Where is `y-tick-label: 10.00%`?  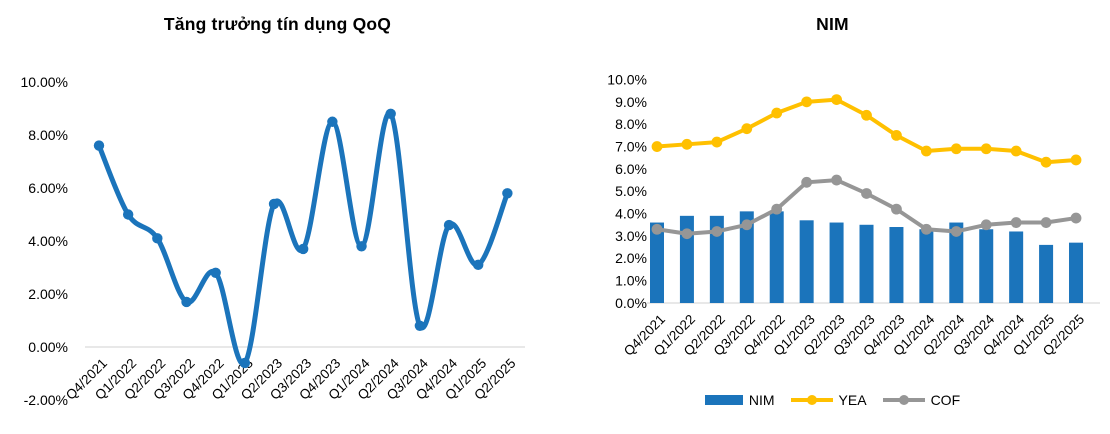
y-tick-label: 10.00% is located at coordinates (44, 82).